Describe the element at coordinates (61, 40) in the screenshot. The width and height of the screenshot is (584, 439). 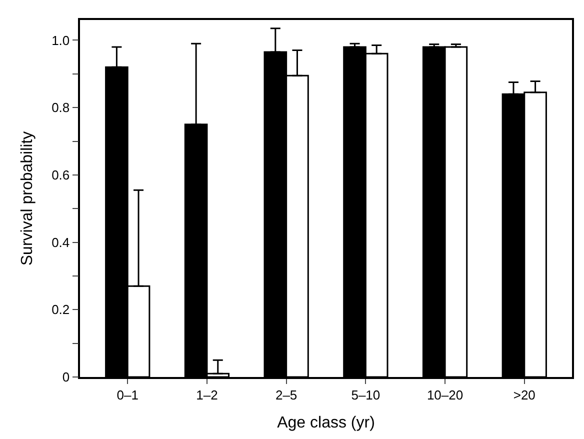
I see `y-tick-label: 1.0` at that location.